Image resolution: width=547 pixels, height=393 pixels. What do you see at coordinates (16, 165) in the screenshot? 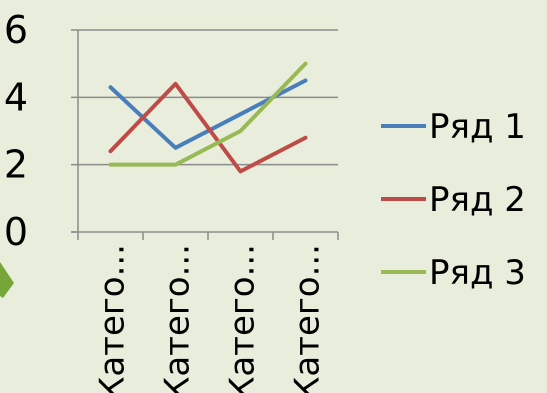
I see `y-tick-label: 2` at bounding box center [16, 165].